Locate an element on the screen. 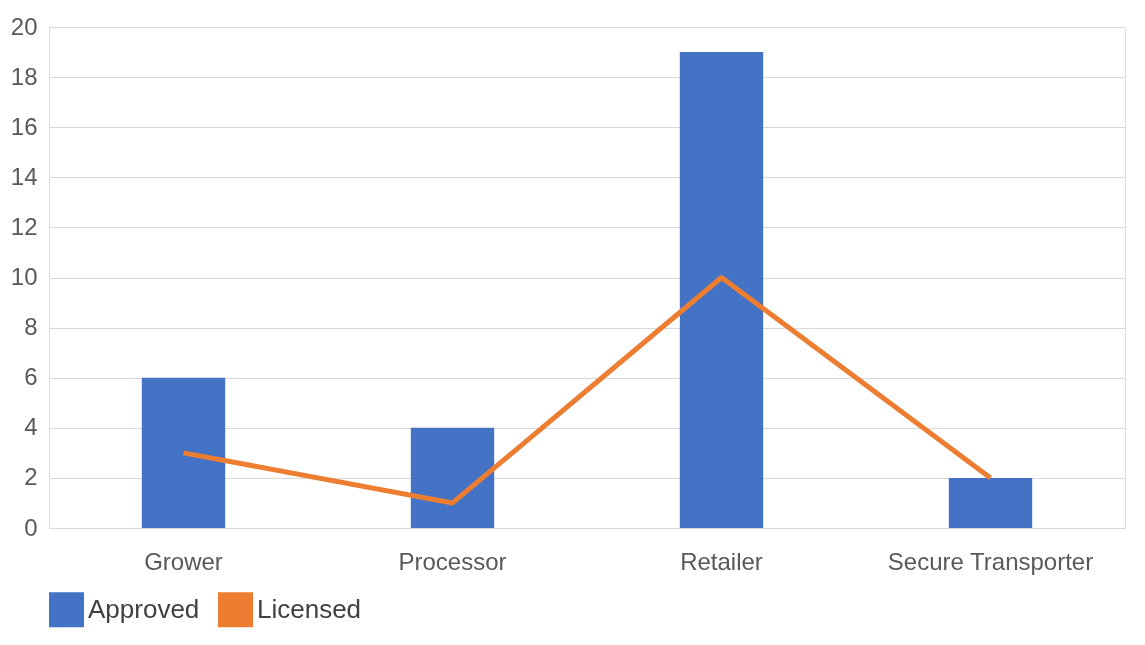  y-tick-label: 20 is located at coordinates (24, 26).